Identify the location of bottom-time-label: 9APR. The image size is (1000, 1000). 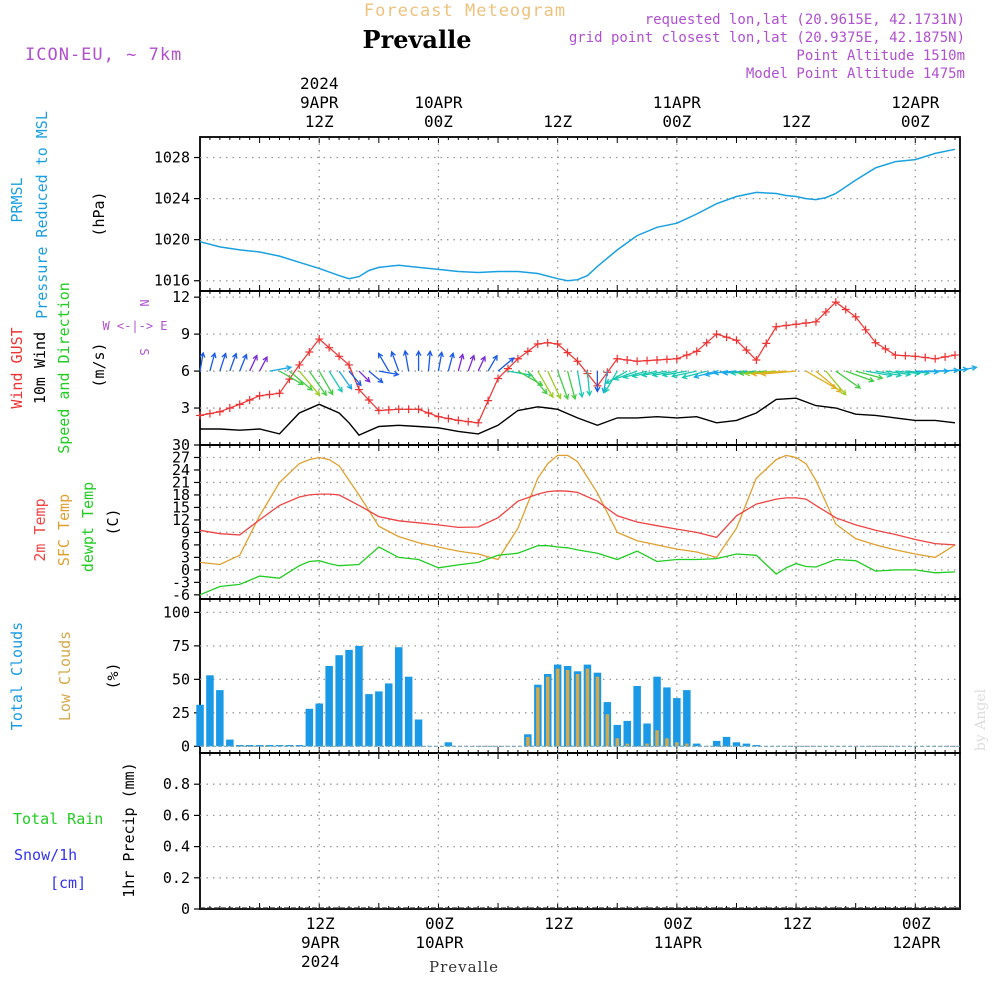
(320, 942).